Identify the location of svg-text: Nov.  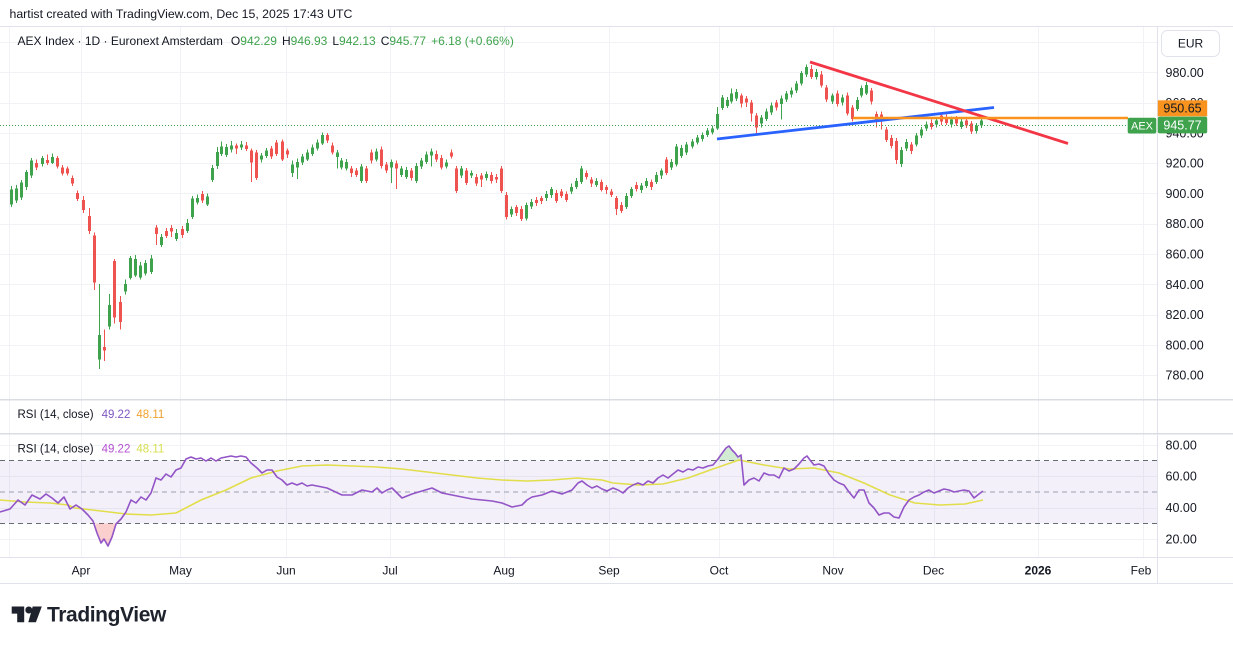
(832, 571).